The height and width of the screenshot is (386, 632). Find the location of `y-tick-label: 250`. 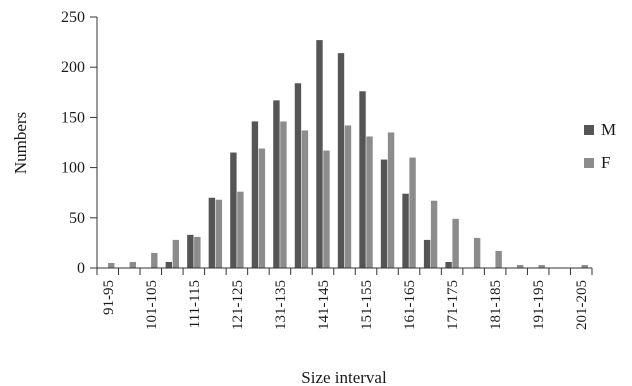

y-tick-label: 250 is located at coordinates (73, 17).